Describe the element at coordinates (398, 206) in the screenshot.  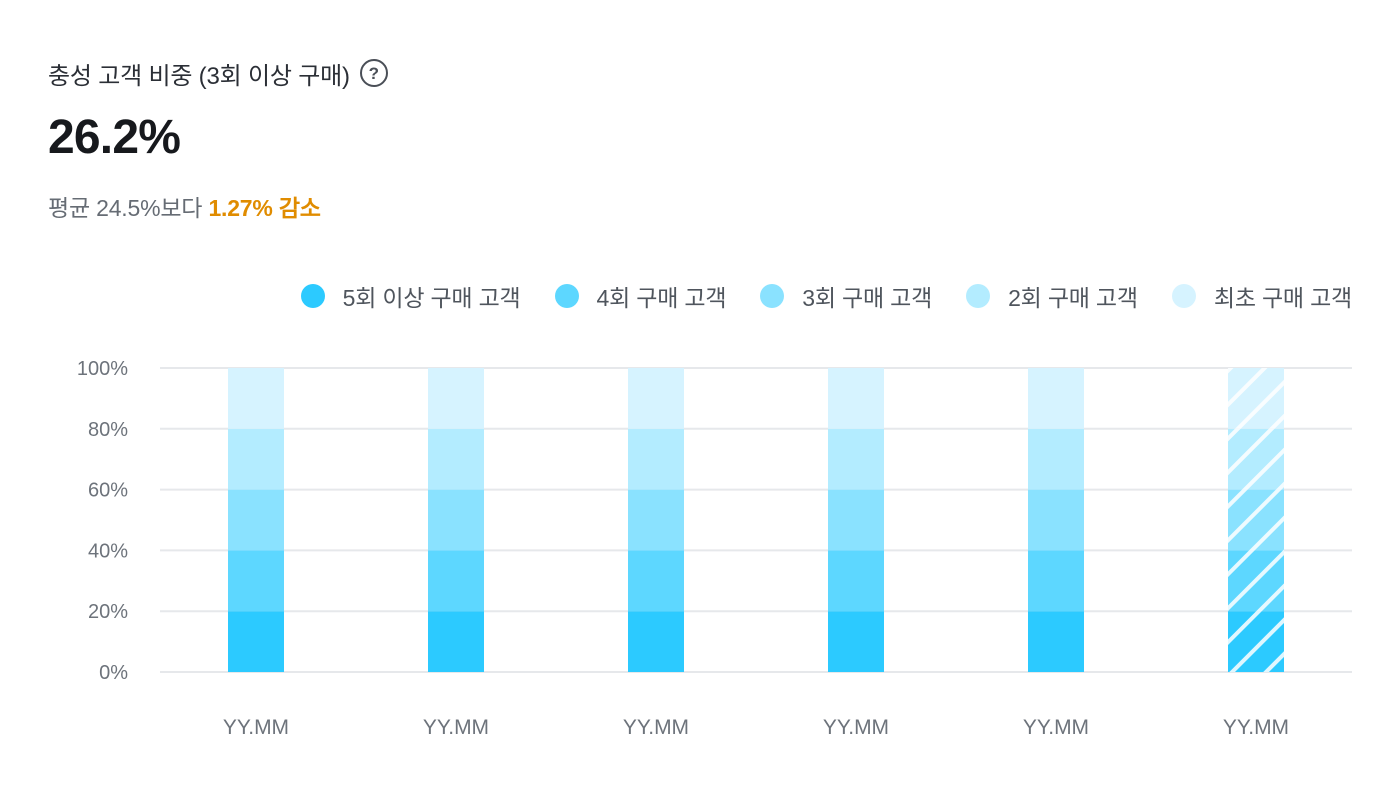
I see `comparison-text: 평균 24.5%보다 1.27% 감소` at that location.